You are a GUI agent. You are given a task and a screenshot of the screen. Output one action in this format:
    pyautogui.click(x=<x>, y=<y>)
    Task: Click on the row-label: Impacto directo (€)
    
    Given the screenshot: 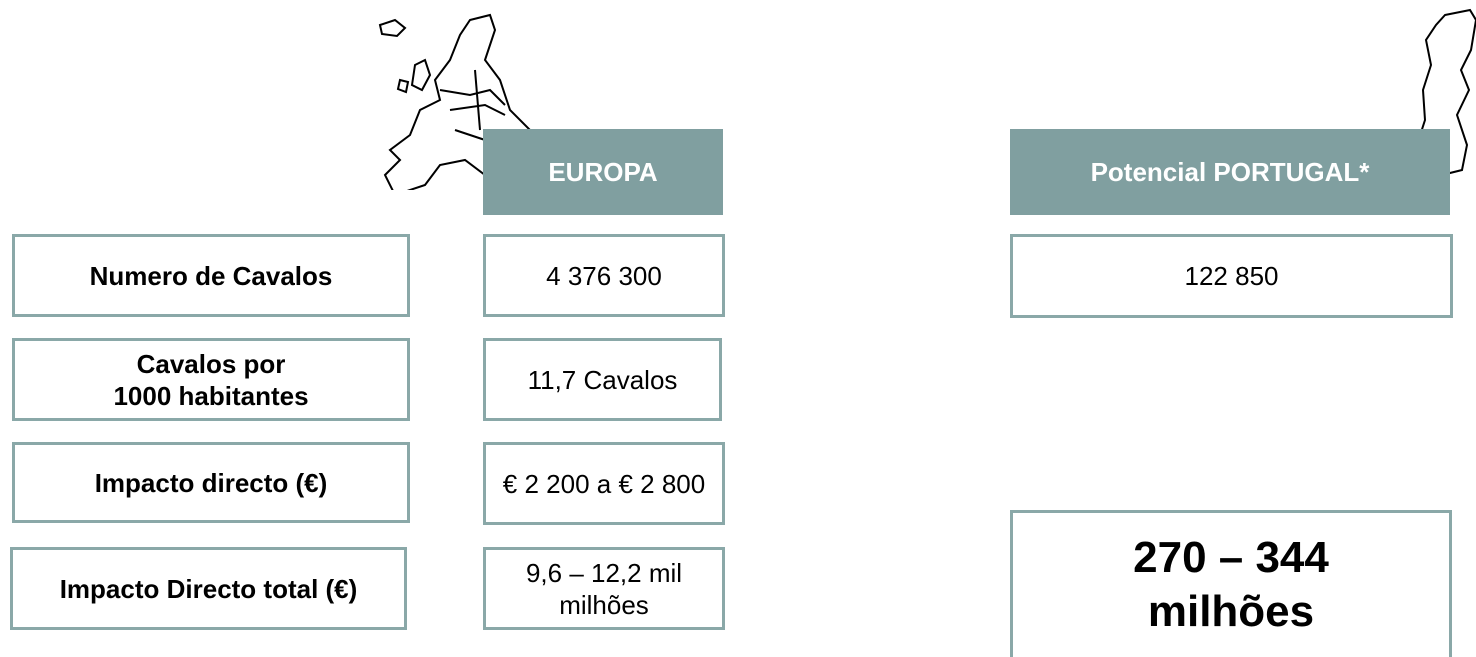 What is the action you would take?
    pyautogui.click(x=211, y=482)
    